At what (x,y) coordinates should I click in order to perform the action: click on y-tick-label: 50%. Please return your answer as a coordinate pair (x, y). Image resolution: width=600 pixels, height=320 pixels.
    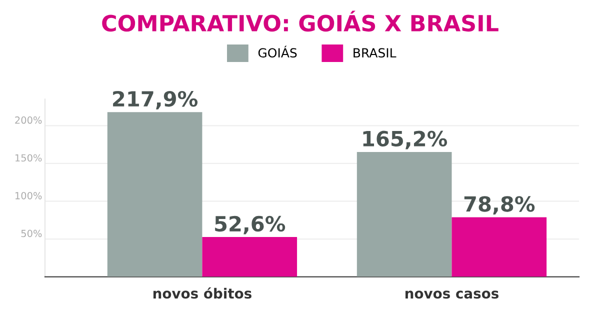
    Looking at the image, I should click on (31, 234).